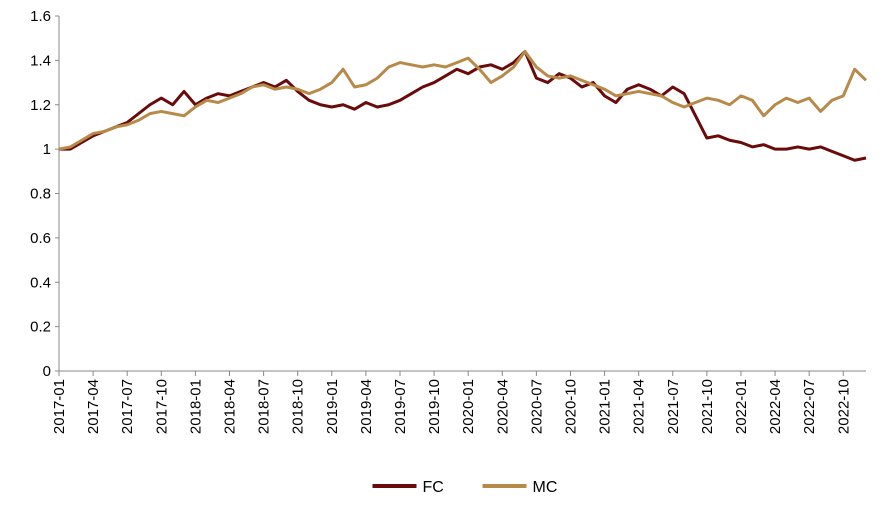 The image size is (886, 514). I want to click on y-tick-label: 0.8, so click(40, 194).